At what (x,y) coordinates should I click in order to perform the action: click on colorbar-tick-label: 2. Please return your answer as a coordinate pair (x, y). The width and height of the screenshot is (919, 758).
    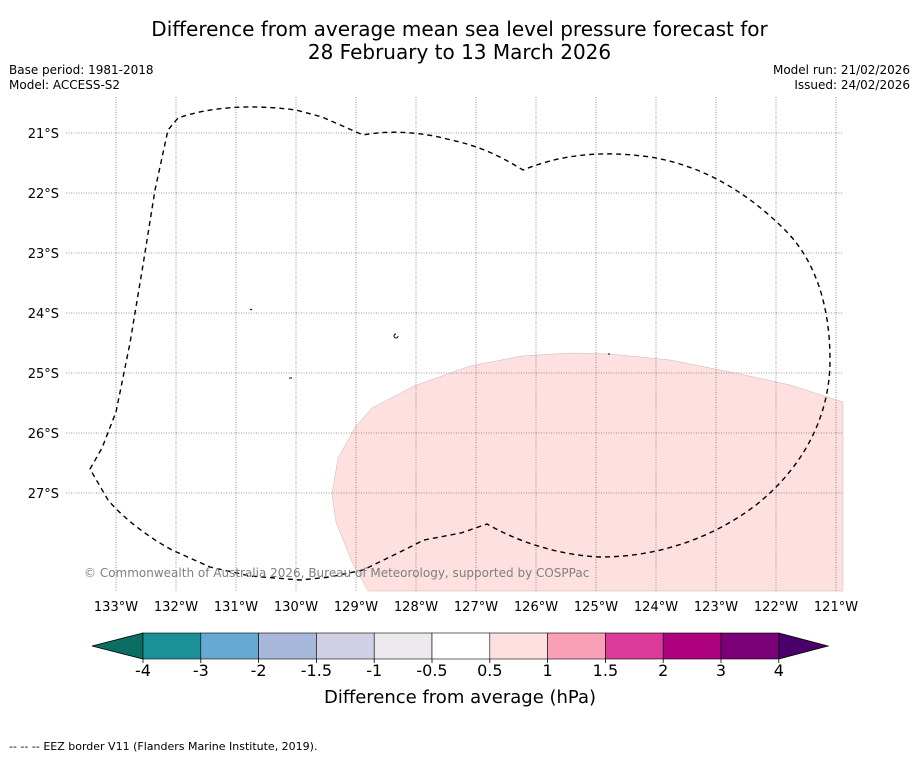
    Looking at the image, I should click on (663, 670).